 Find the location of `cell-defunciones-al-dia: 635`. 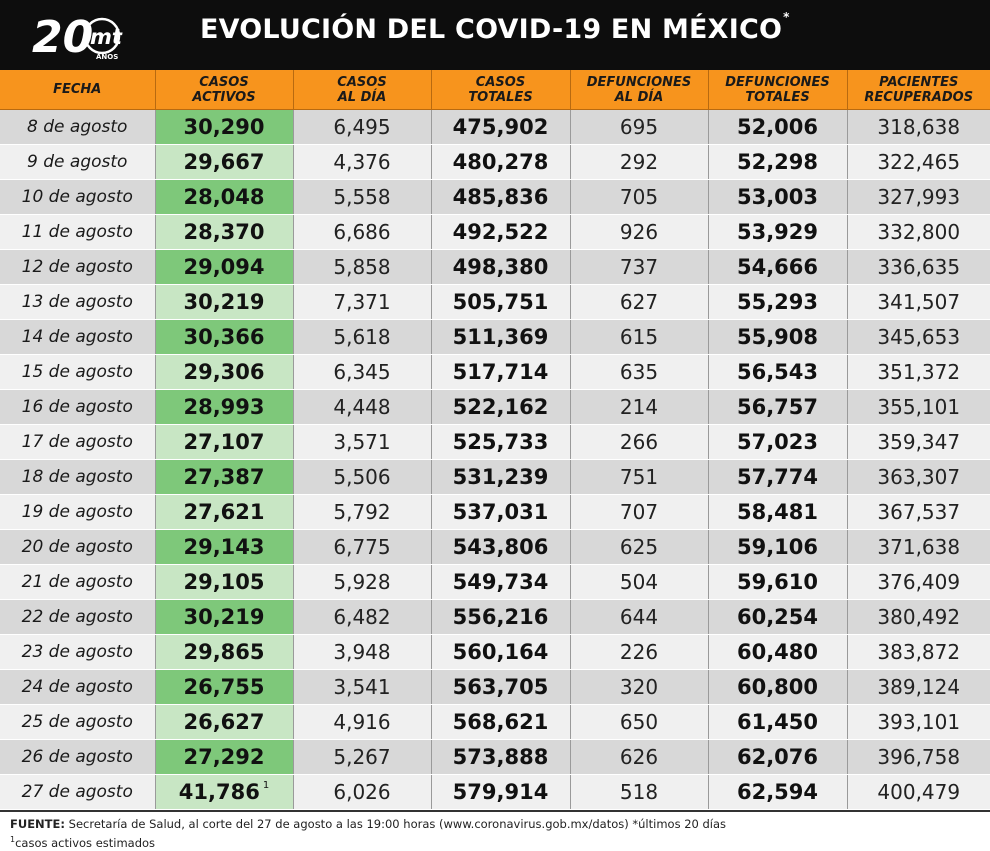

cell-defunciones-al-dia: 635 is located at coordinates (639, 372).